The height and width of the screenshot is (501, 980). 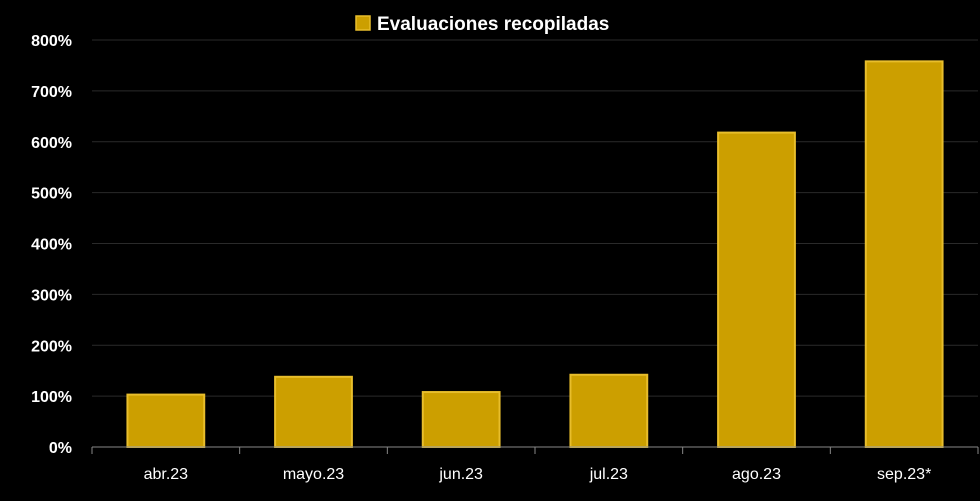 I want to click on y-tick-label: 600%, so click(x=51, y=143).